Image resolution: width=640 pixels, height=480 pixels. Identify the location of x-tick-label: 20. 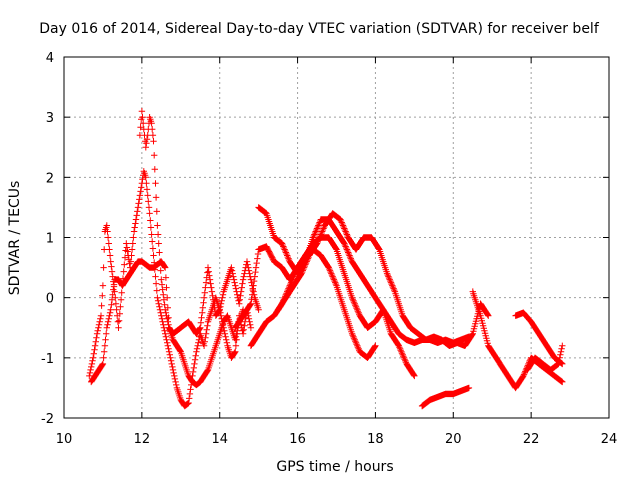
(453, 439).